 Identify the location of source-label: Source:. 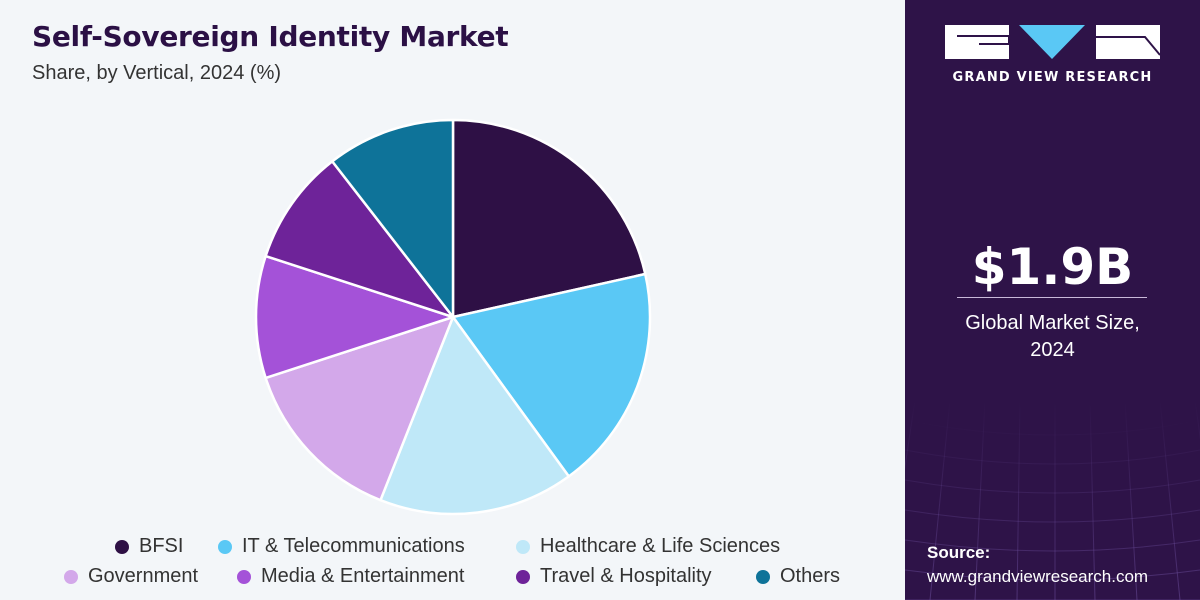
(959, 552).